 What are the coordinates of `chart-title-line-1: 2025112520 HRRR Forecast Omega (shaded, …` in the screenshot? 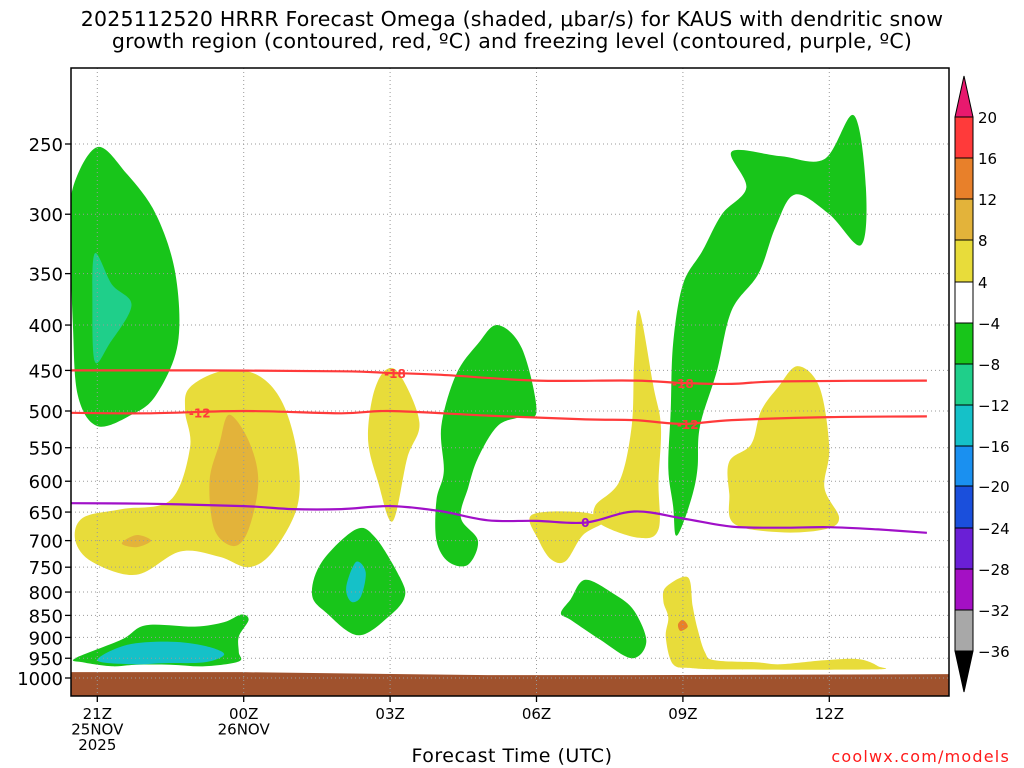 It's located at (512, 19).